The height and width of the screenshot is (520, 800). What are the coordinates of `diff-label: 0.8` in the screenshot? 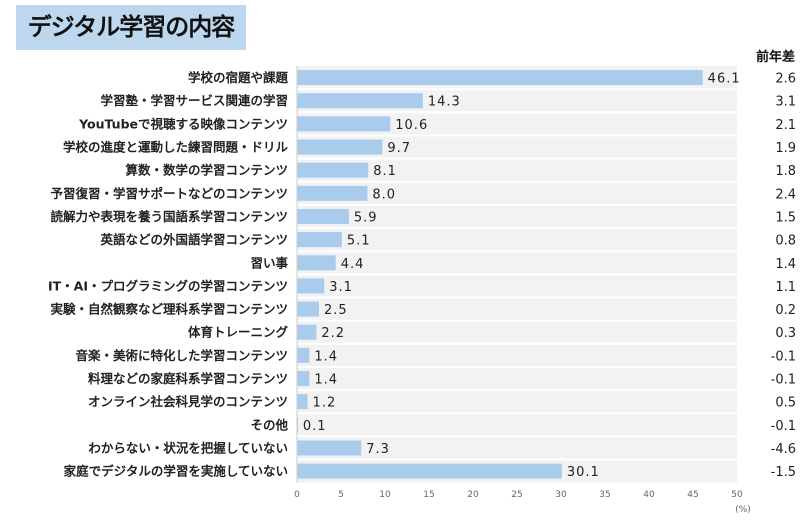 It's located at (785, 241).